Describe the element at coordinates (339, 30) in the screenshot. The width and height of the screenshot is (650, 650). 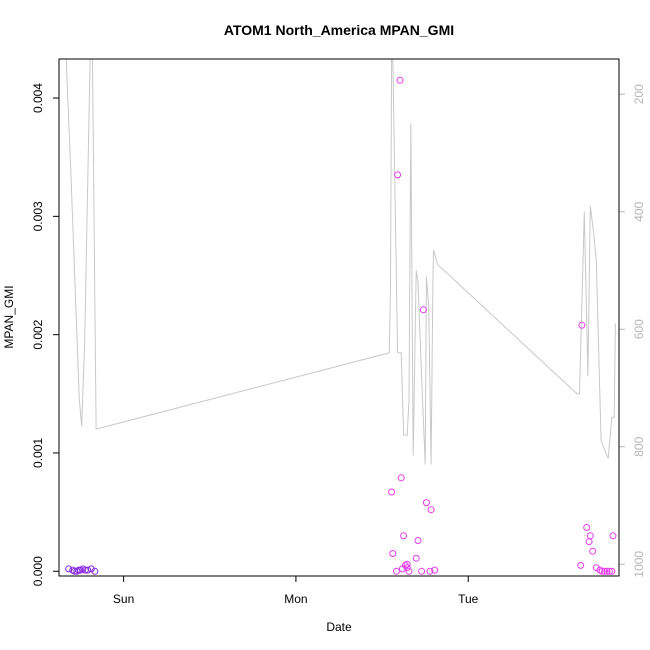
I see `chart-title: ATOM1 North_America MPAN_GMI` at that location.